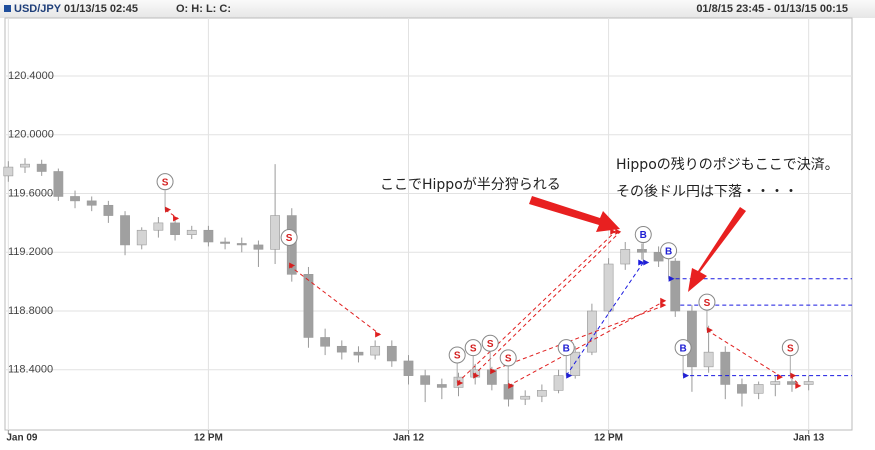 The height and width of the screenshot is (450, 875). Describe the element at coordinates (437, 9) in the screenshot. I see `header-bar` at that location.